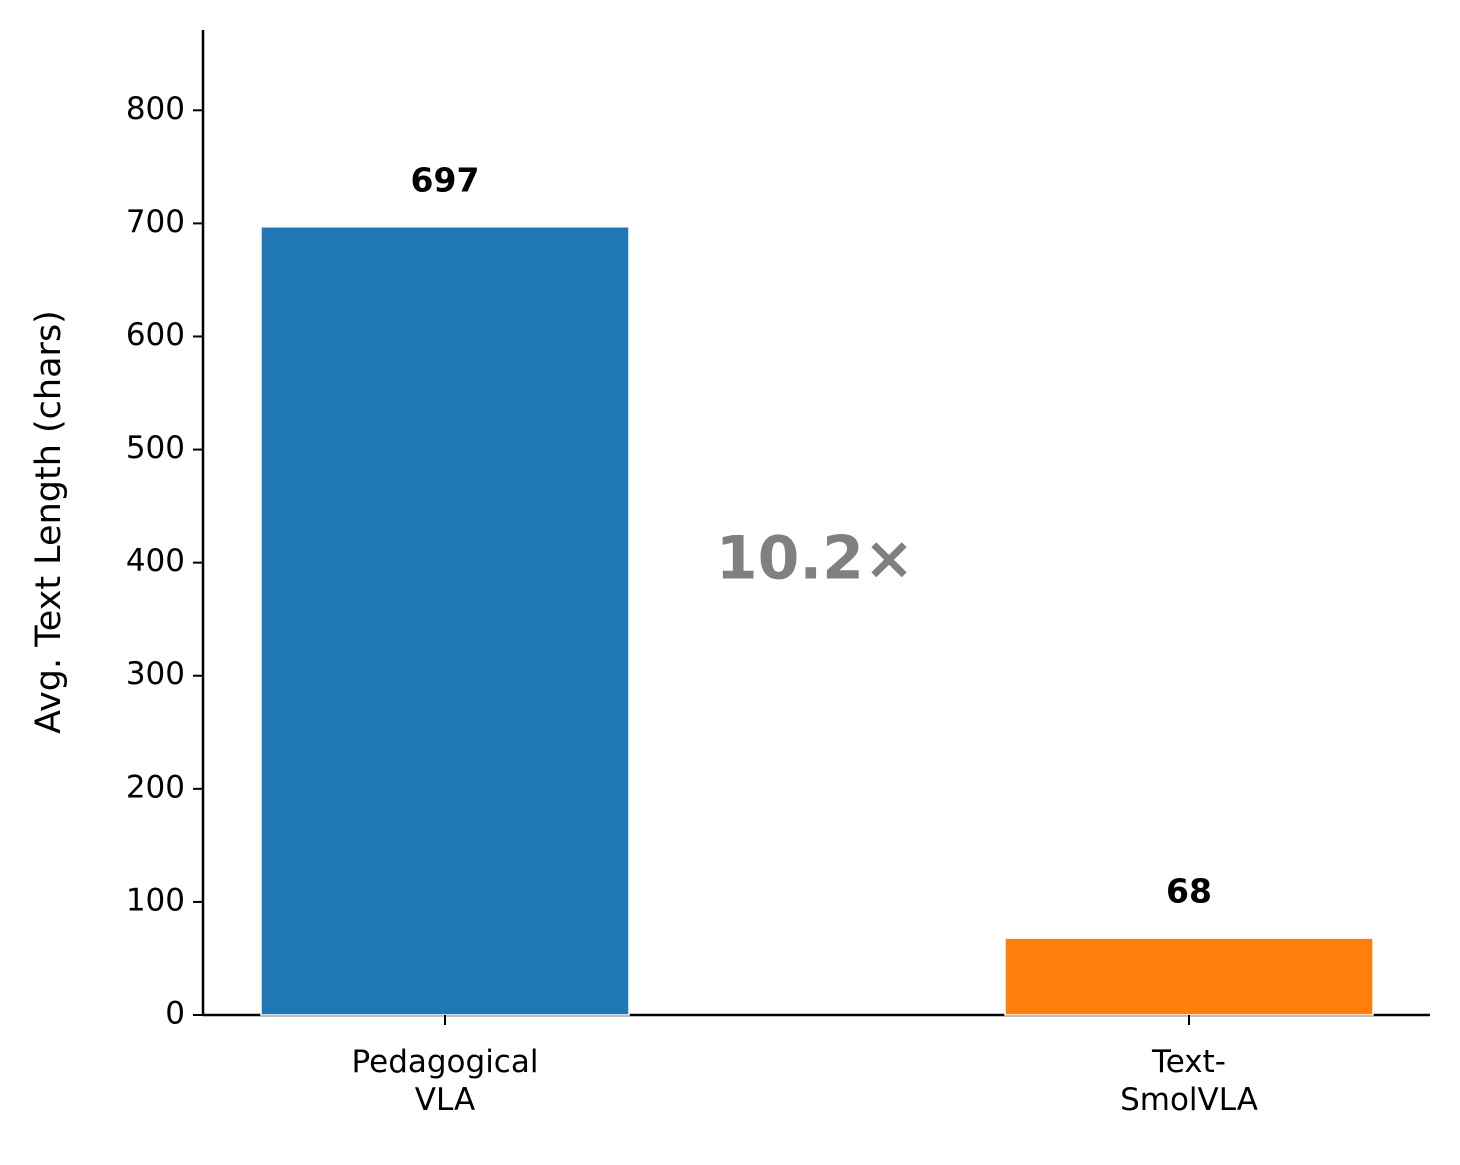 Image resolution: width=1460 pixels, height=1165 pixels. Describe the element at coordinates (155, 448) in the screenshot. I see `y-tick-label: 500` at that location.